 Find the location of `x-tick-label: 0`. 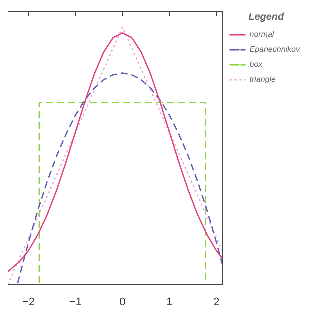

x-tick-label: 0 is located at coordinates (123, 302).